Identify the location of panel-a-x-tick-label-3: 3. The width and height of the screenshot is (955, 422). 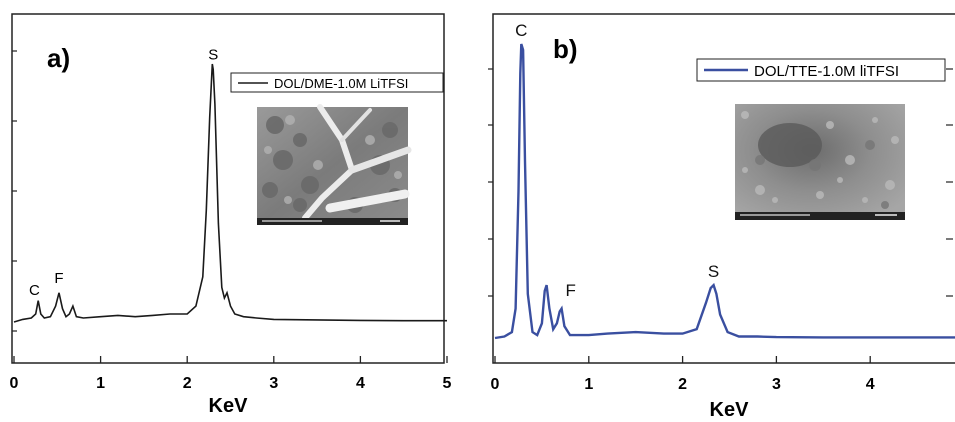
(273, 383).